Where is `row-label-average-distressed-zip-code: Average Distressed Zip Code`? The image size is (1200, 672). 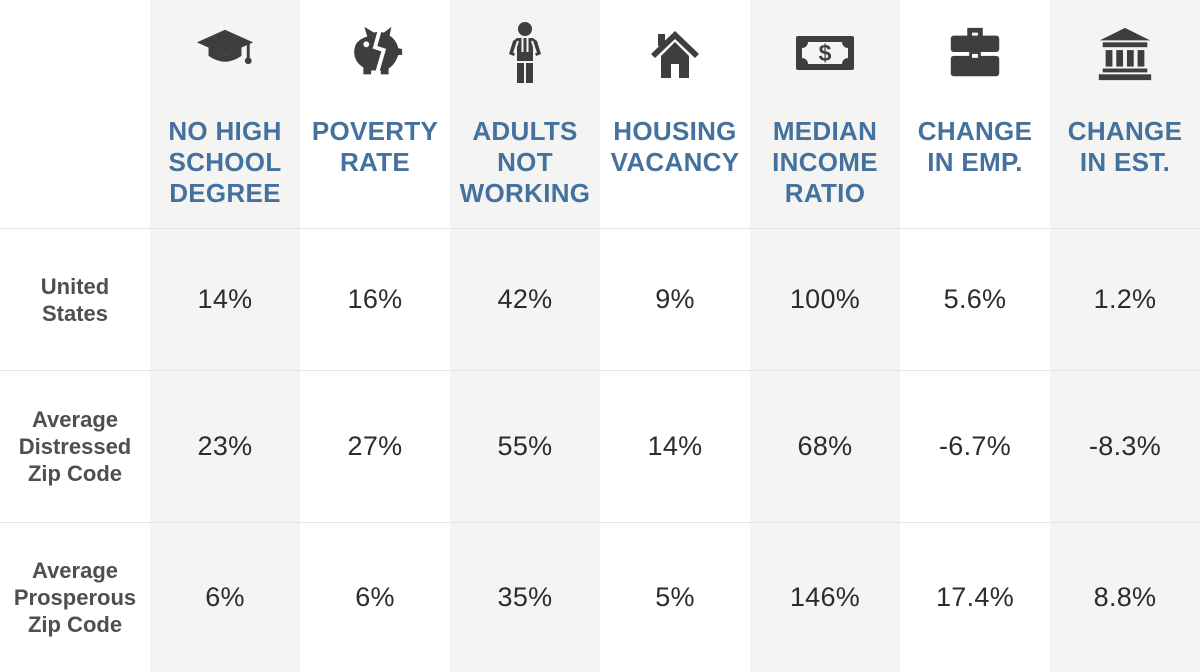 row-label-average-distressed-zip-code: Average Distressed Zip Code is located at coordinates (75, 446).